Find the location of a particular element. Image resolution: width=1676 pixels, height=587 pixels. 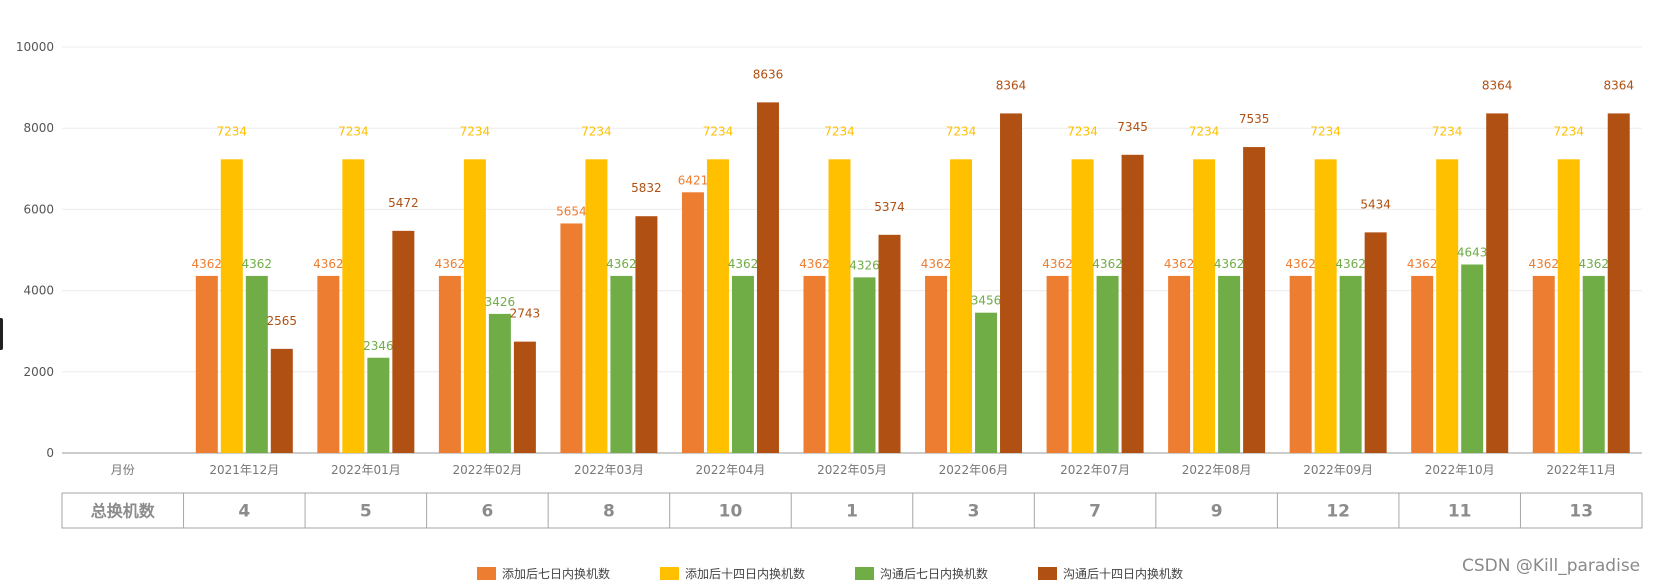

data-table-cell: 9 is located at coordinates (1217, 512).